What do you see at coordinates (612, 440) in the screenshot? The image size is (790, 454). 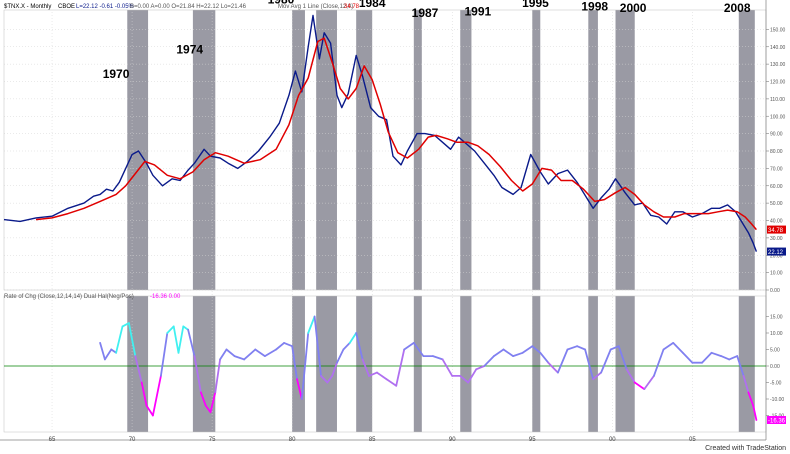 I see `x-tick-label: 00` at bounding box center [612, 440].